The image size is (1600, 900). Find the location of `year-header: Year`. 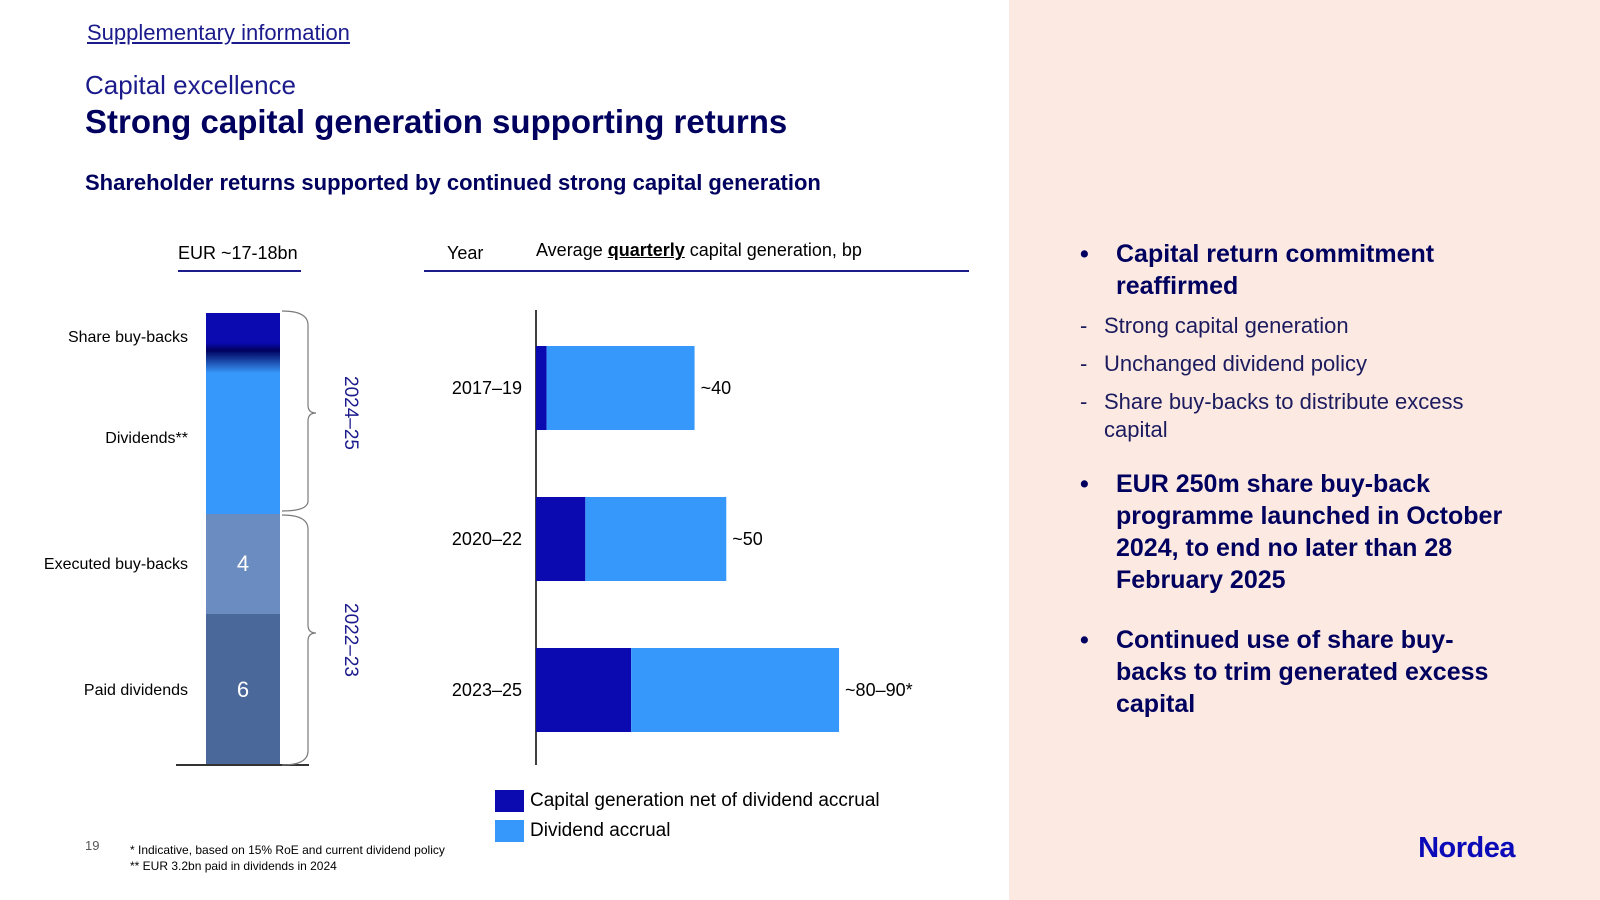

year-header: Year is located at coordinates (465, 253).